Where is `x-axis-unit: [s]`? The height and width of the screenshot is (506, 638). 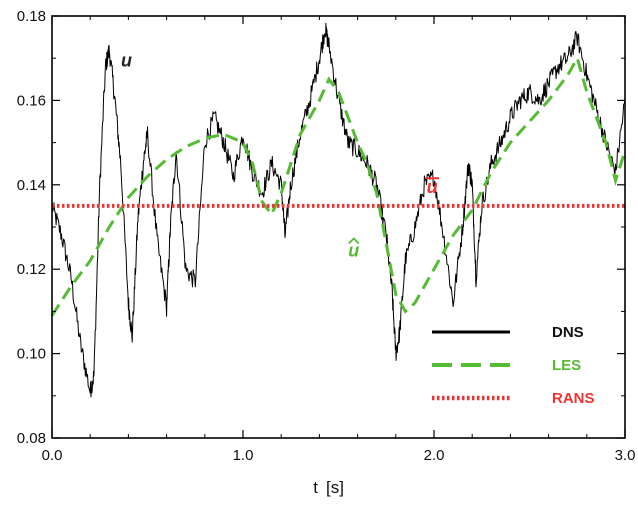
x-axis-unit: [s] is located at coordinates (335, 487).